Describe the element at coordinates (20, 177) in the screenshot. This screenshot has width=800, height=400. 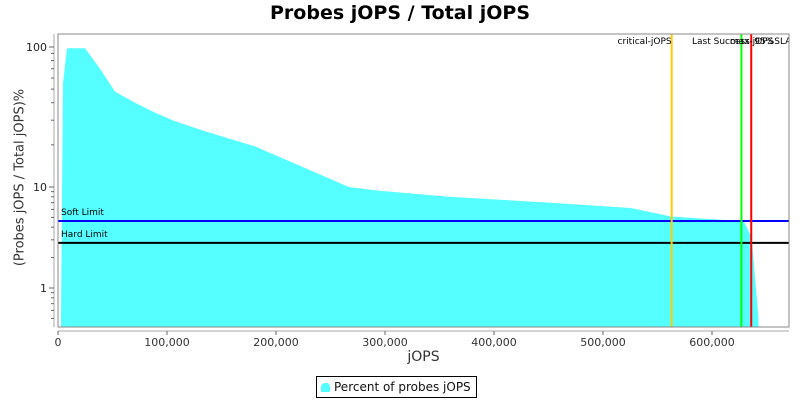
I see `y-axis-label: (Probes jOPS / Total jOPS)%` at that location.